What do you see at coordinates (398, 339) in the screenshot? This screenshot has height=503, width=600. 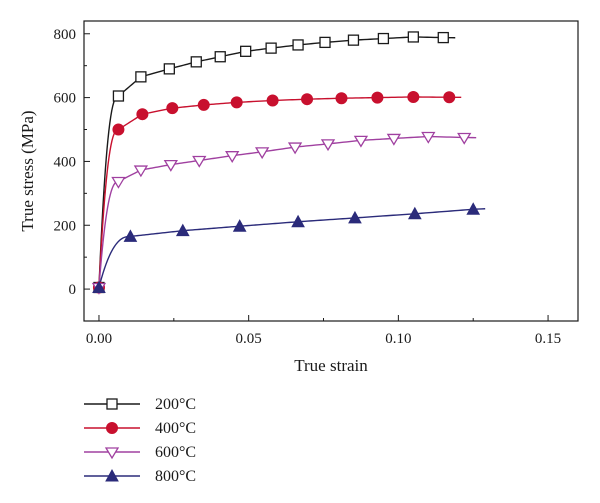 I see `x-tick-label: 0.10` at bounding box center [398, 339].